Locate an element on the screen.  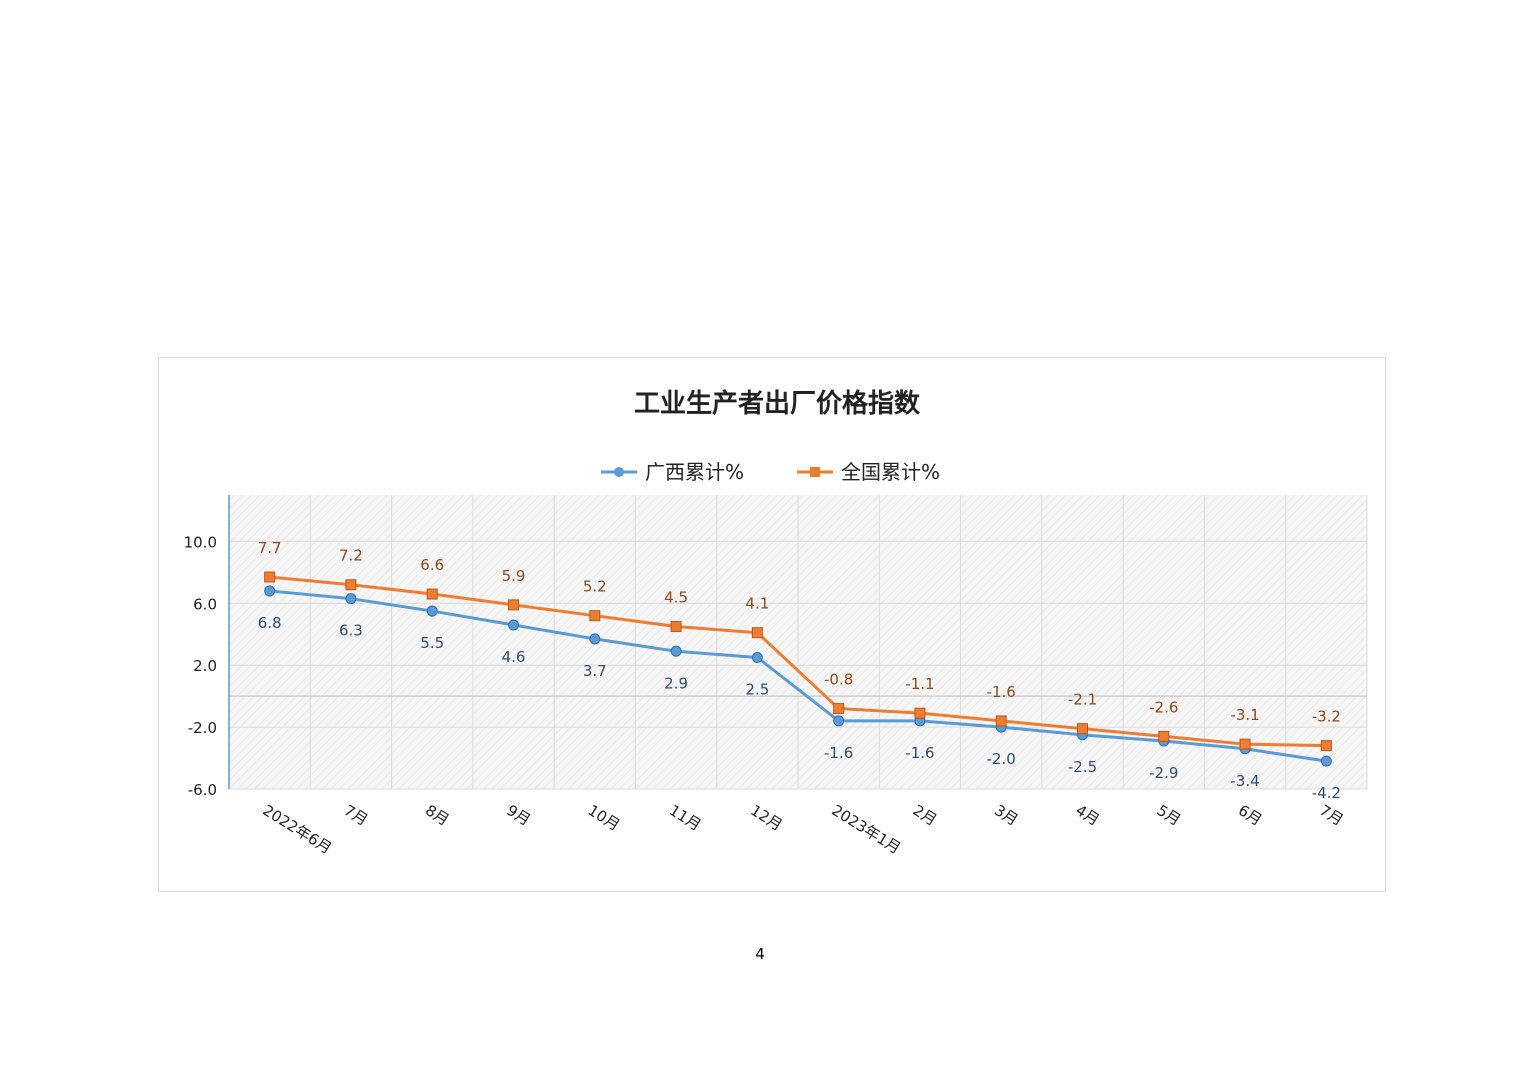
legend: 广西累计% 全国累计% is located at coordinates (770, 472).